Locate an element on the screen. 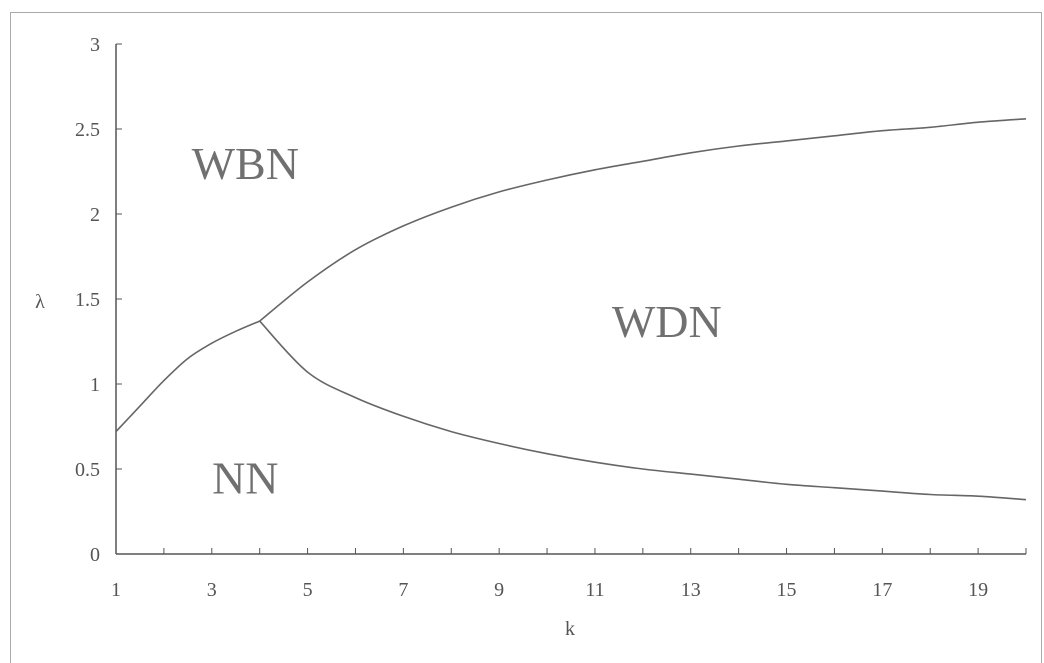 This screenshot has height=663, width=1044. y-tick-label: 1 is located at coordinates (95, 385).